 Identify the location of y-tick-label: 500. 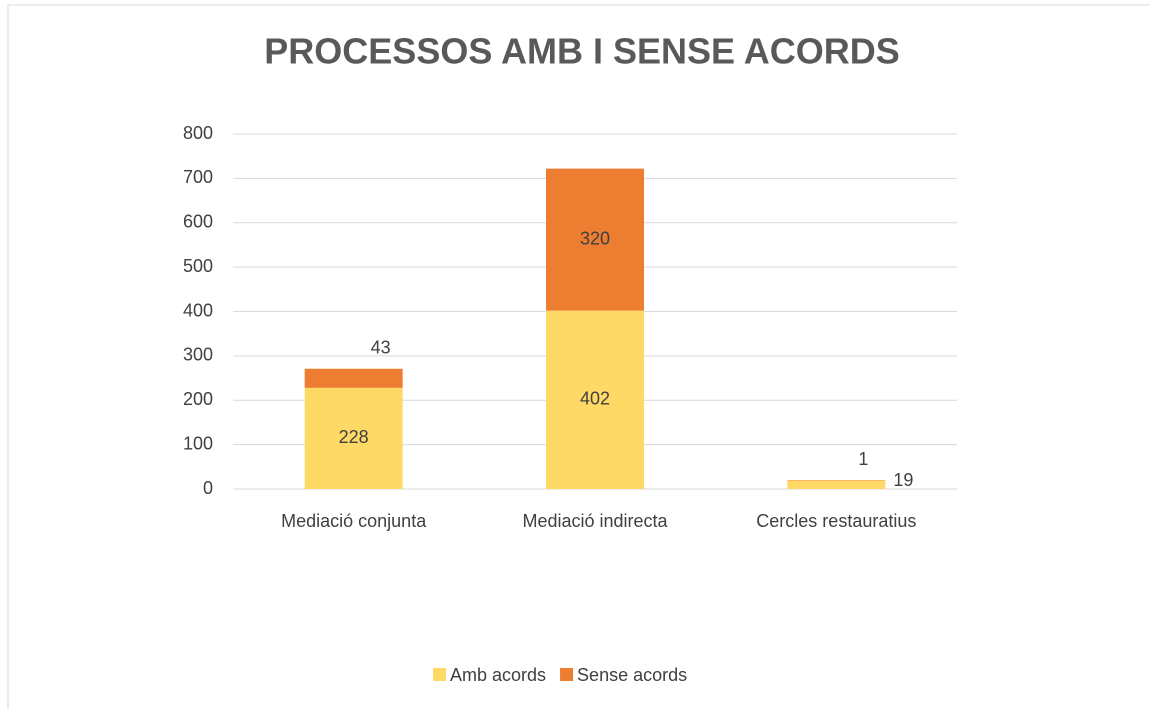
(198, 266).